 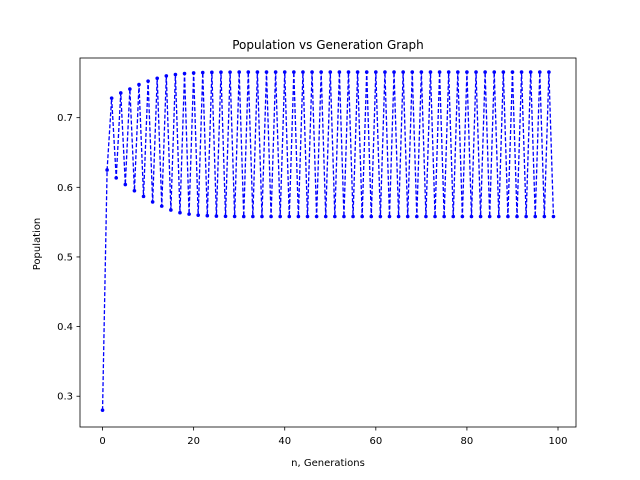 What do you see at coordinates (65, 257) in the screenshot?
I see `y-tick-label: 0.5` at bounding box center [65, 257].